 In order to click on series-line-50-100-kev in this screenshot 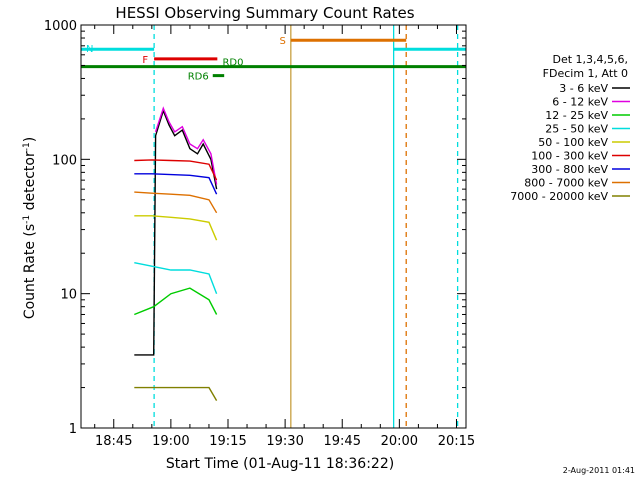, I will do `click(176, 228)`.